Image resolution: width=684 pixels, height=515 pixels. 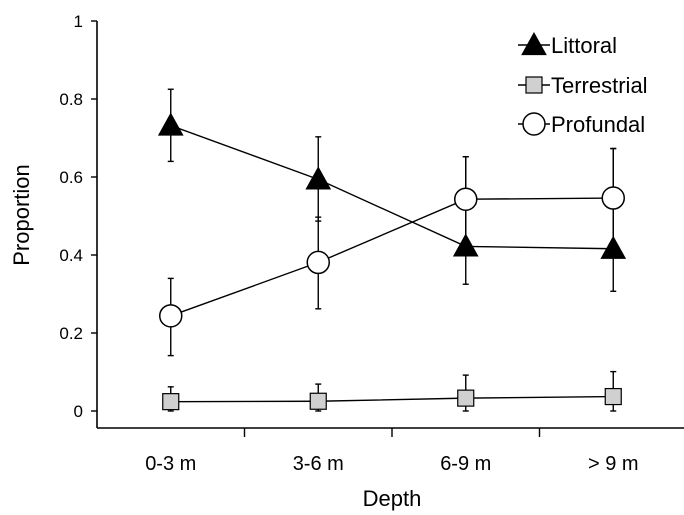 What do you see at coordinates (392, 399) in the screenshot?
I see `series-line` at bounding box center [392, 399].